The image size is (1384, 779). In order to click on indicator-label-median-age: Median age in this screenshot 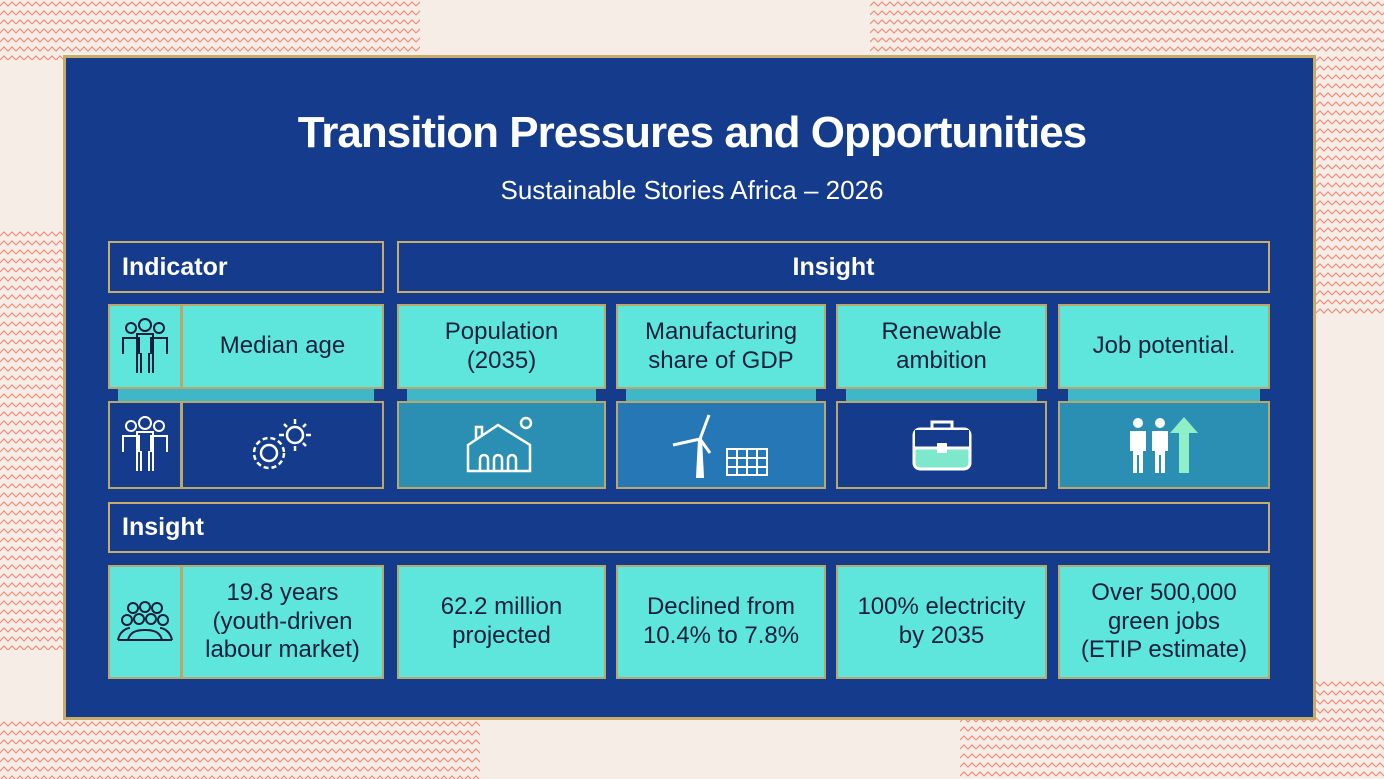, I will do `click(282, 346)`.